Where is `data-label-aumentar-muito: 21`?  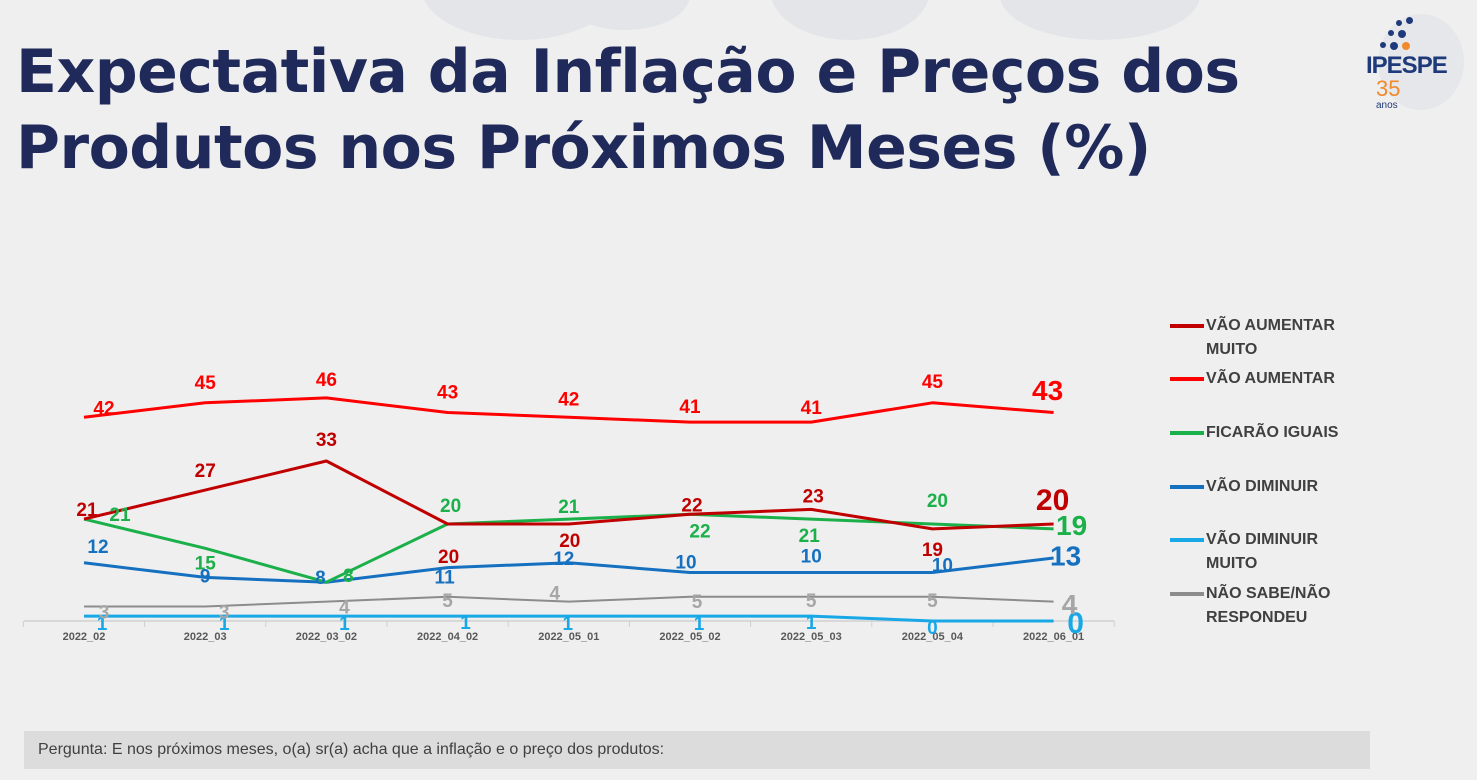 data-label-aumentar-muito: 21 is located at coordinates (87, 510).